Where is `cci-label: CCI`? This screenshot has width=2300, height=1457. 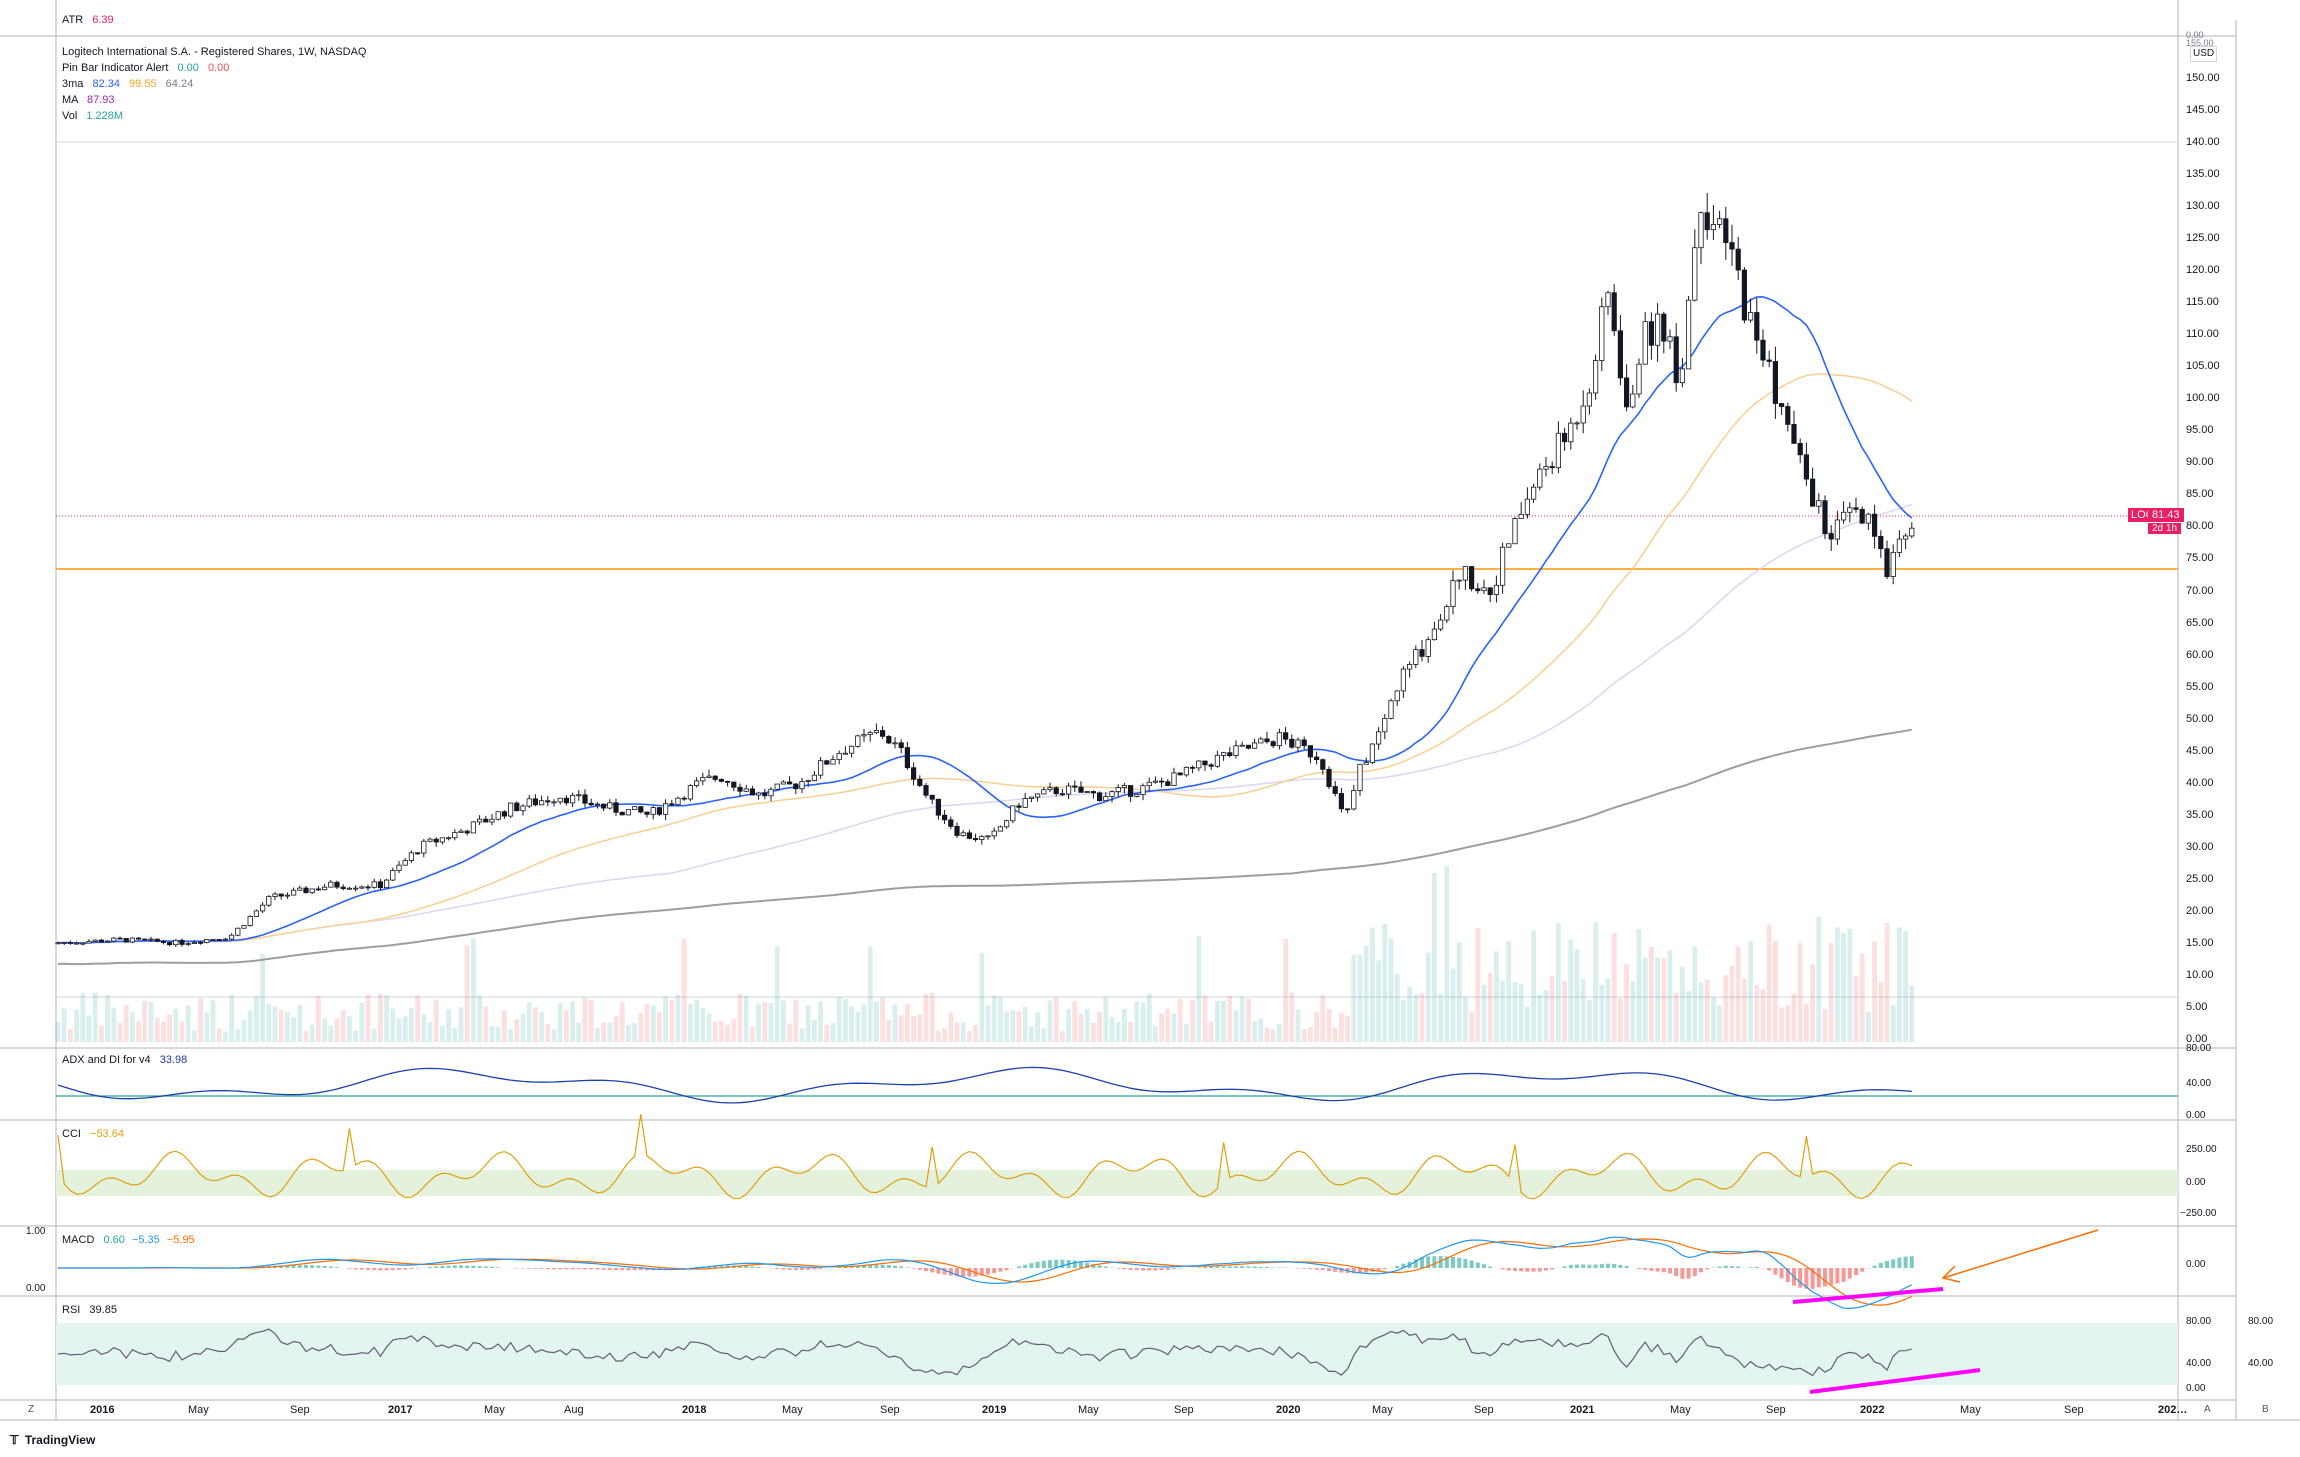
cci-label: CCI is located at coordinates (71, 1134).